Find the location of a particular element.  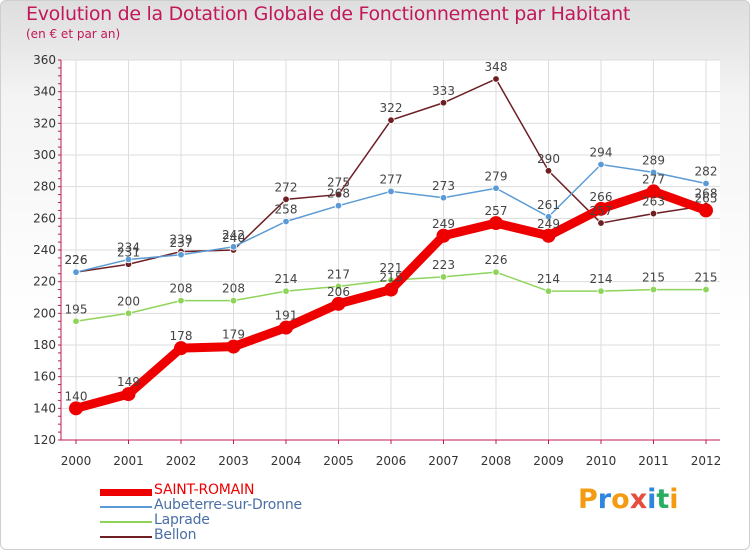

data-label-bellon: 333 is located at coordinates (443, 91).